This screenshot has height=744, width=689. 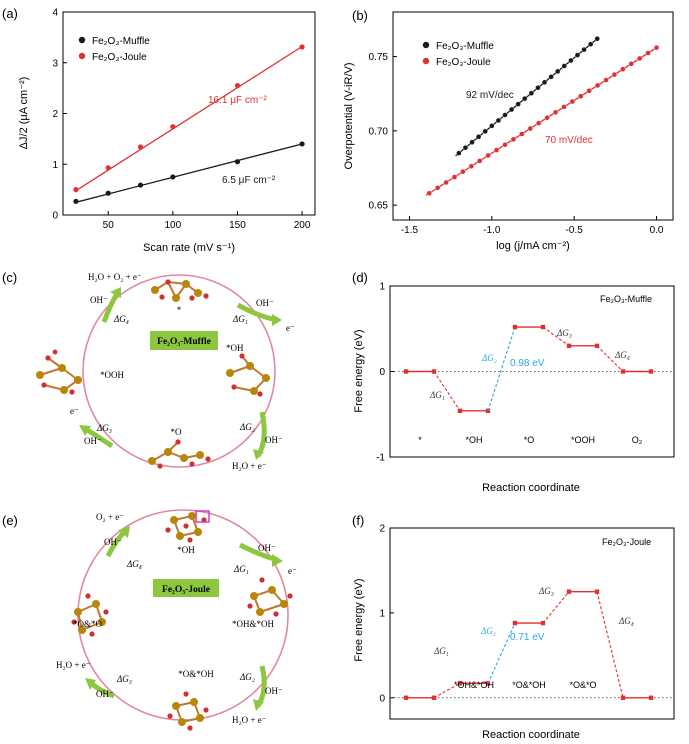 I want to click on arrowhead-e-step2, so click(x=258, y=705).